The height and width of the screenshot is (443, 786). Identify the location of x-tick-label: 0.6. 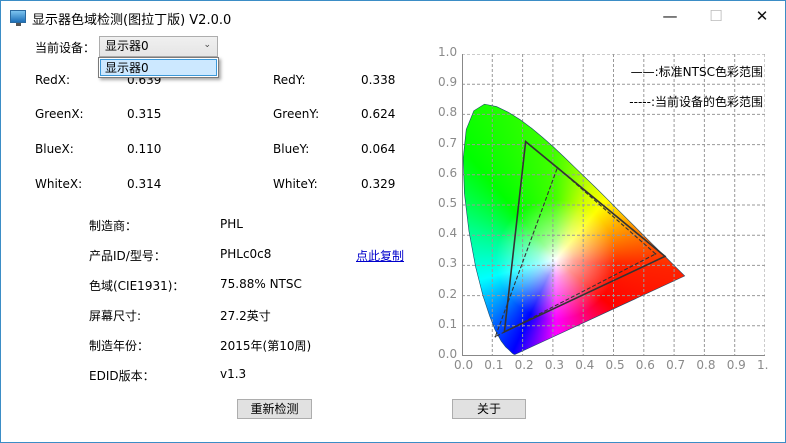
(645, 365).